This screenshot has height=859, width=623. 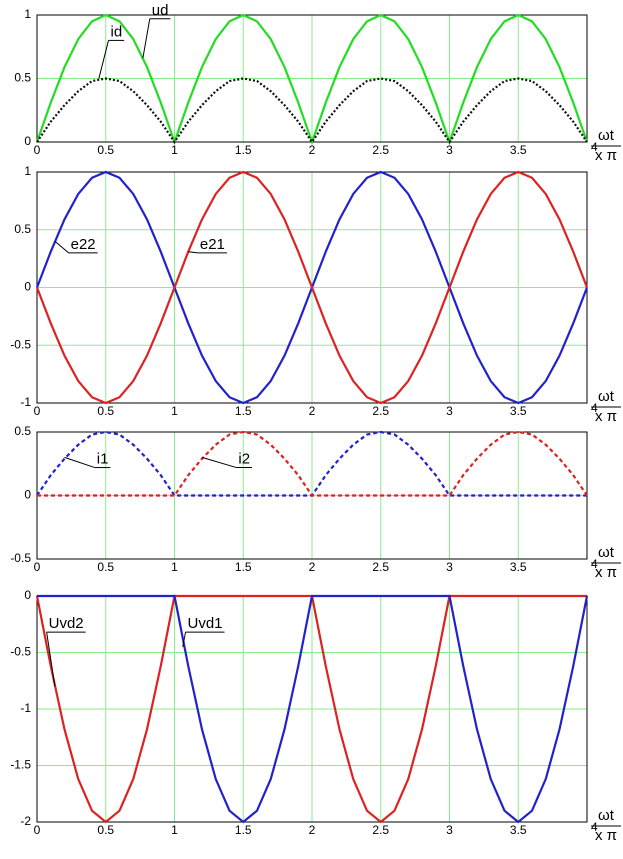 What do you see at coordinates (20, 765) in the screenshot?
I see `y-tick-label: -1.5` at bounding box center [20, 765].